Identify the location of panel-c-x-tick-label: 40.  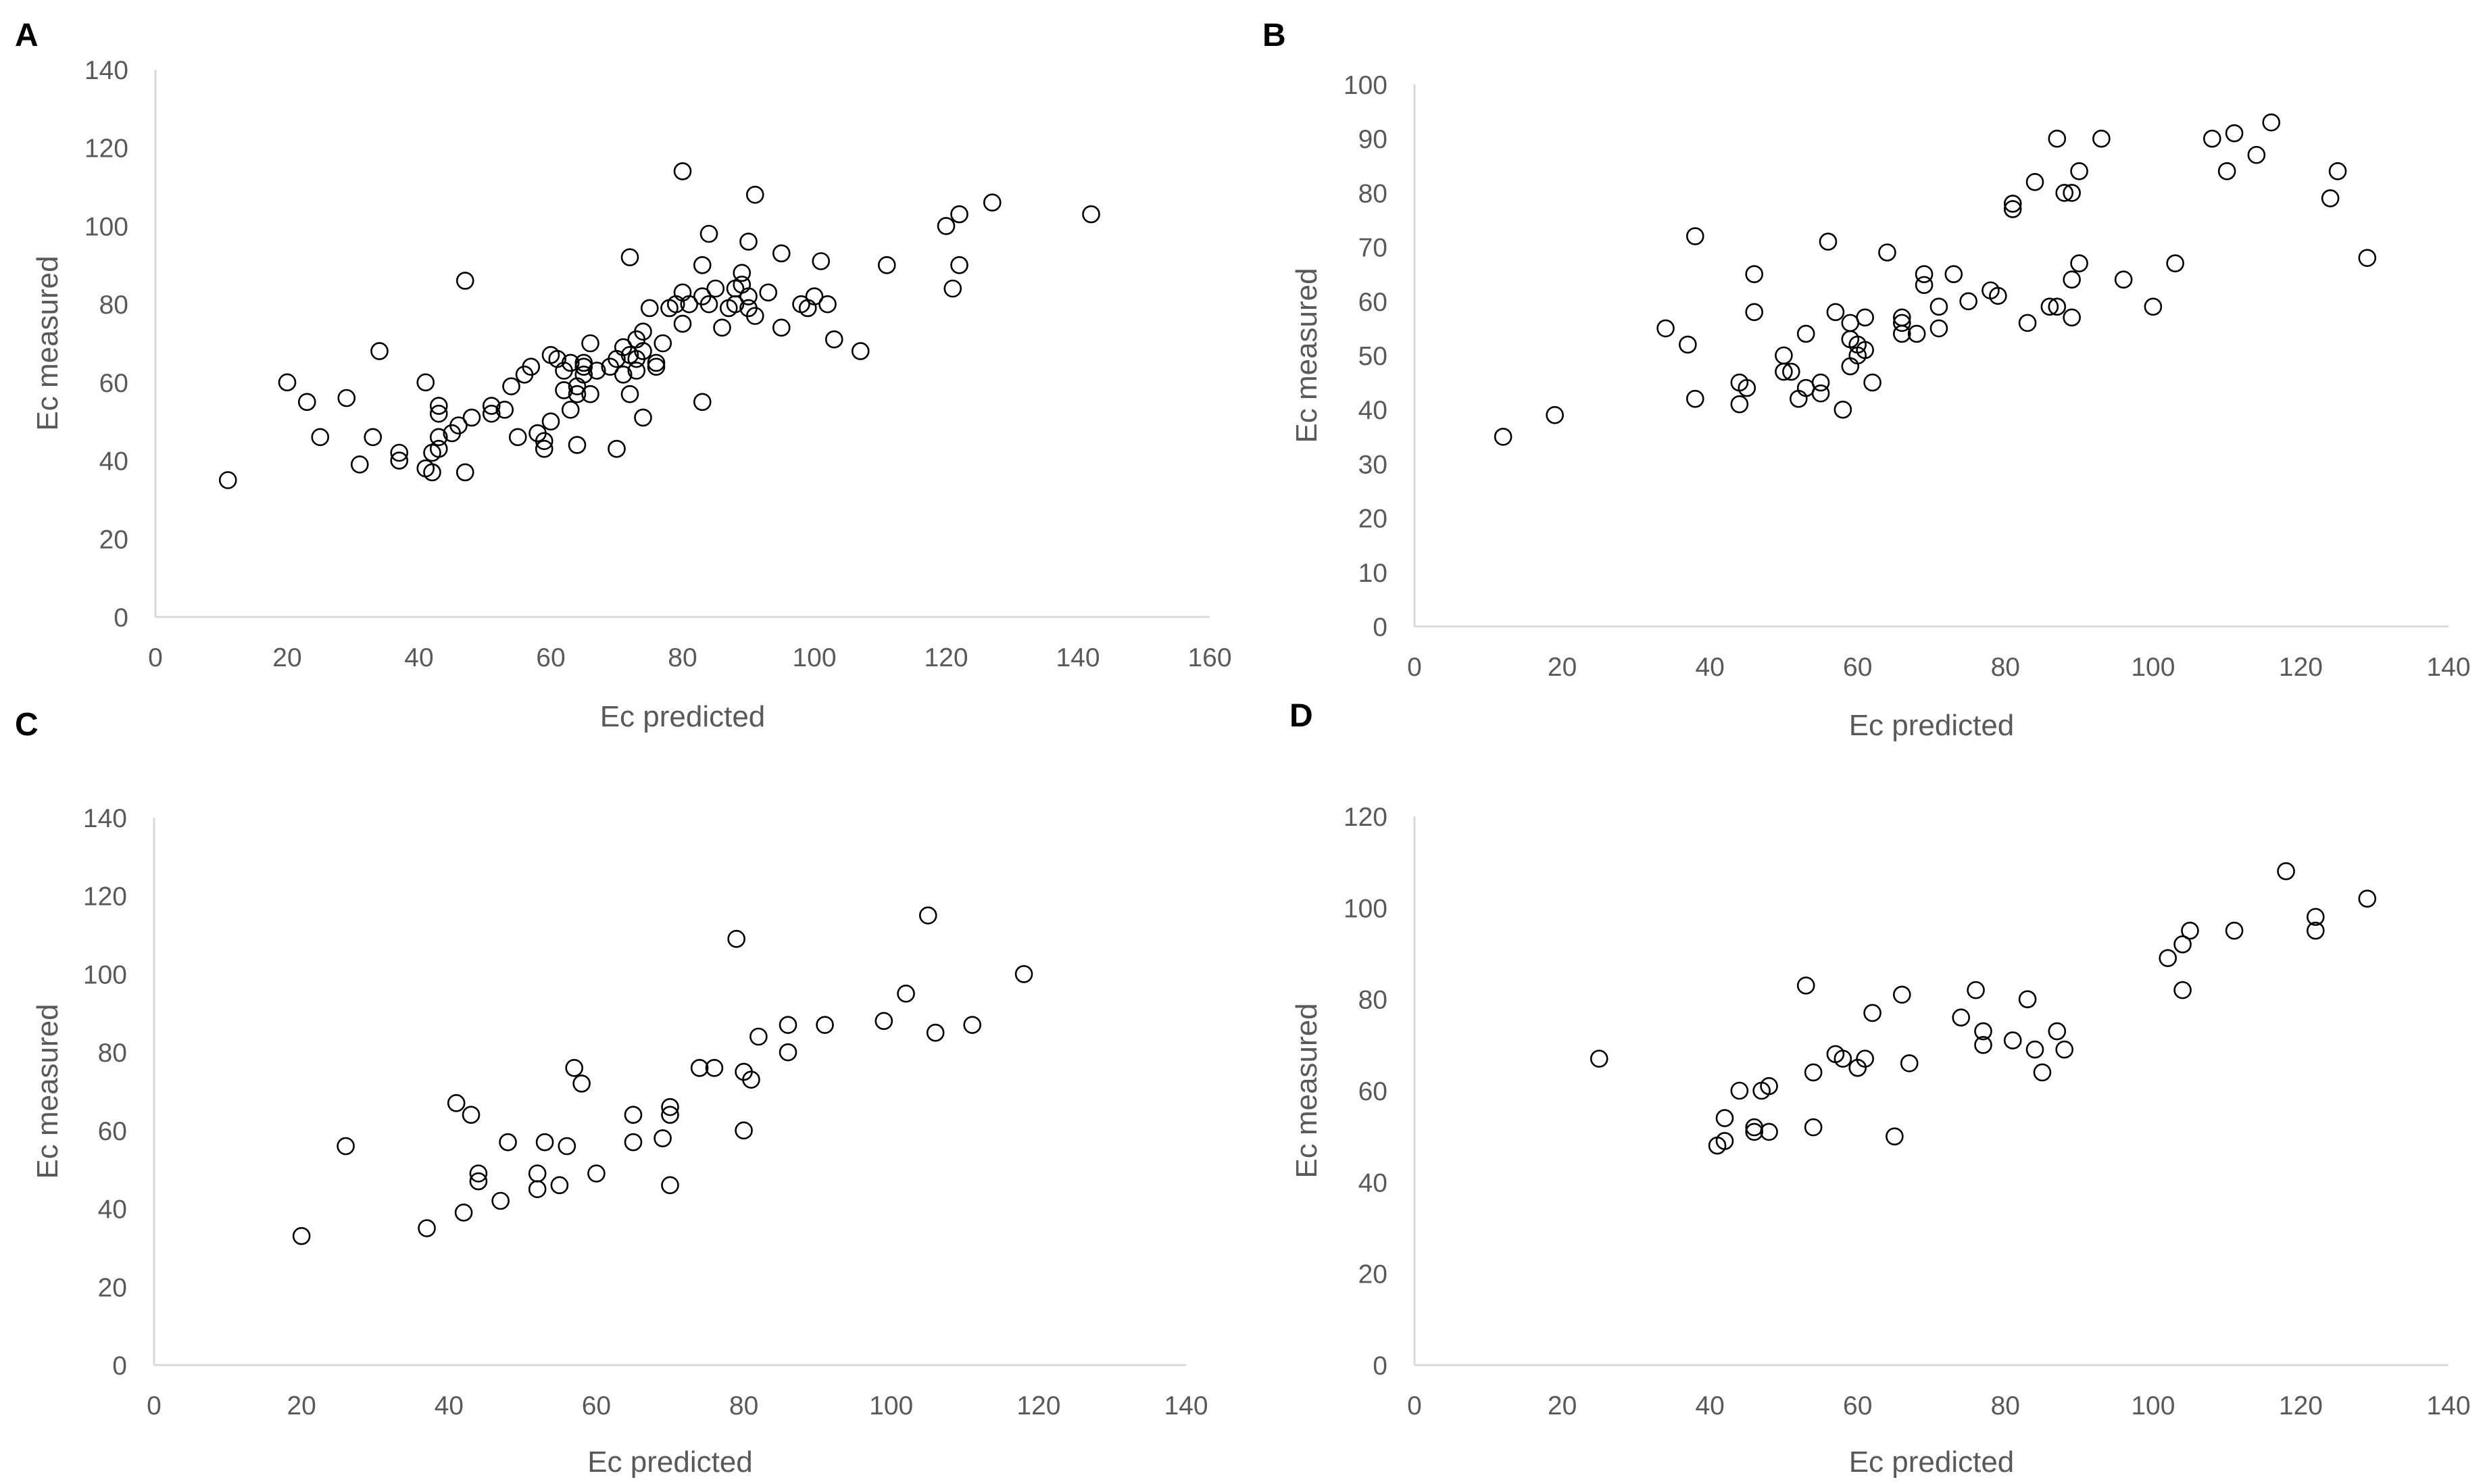
(449, 1405).